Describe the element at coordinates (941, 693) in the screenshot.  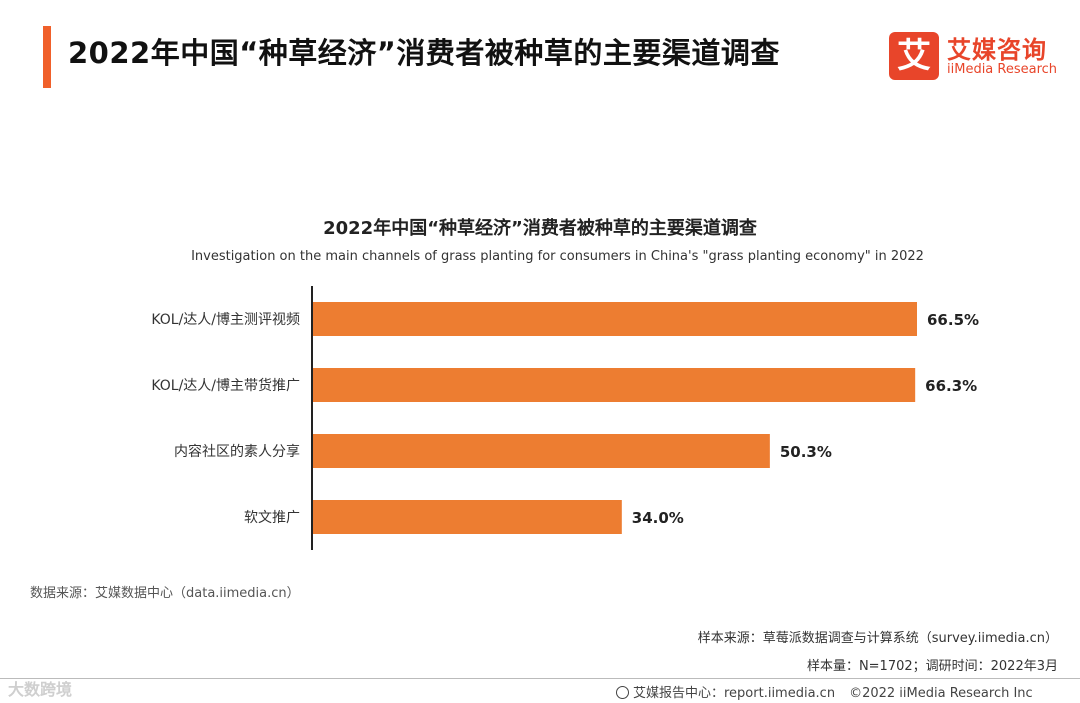
I see `copyright: ©2022 iiMedia Research Inc` at that location.